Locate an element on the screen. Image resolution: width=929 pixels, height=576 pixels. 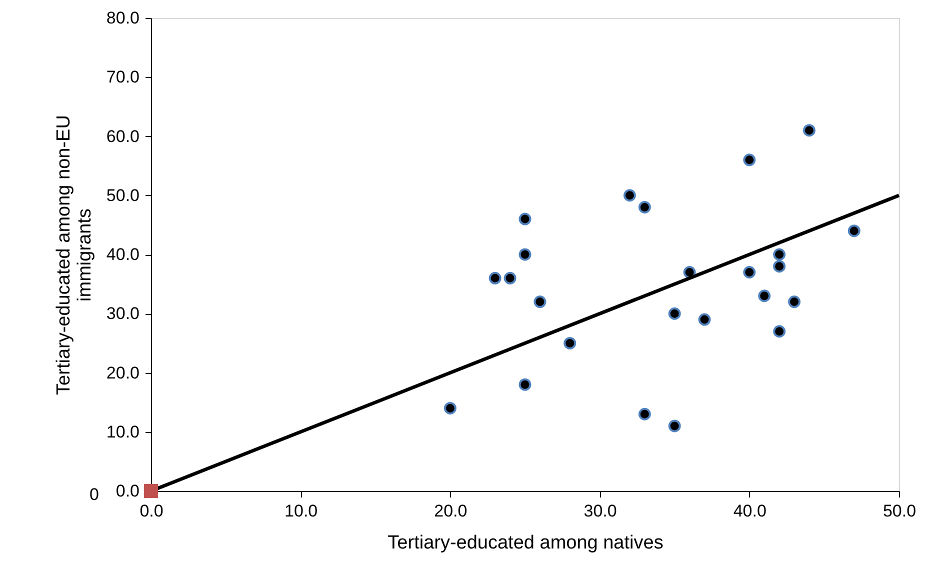
y-tick-label: 50.0 is located at coordinates (123, 195).